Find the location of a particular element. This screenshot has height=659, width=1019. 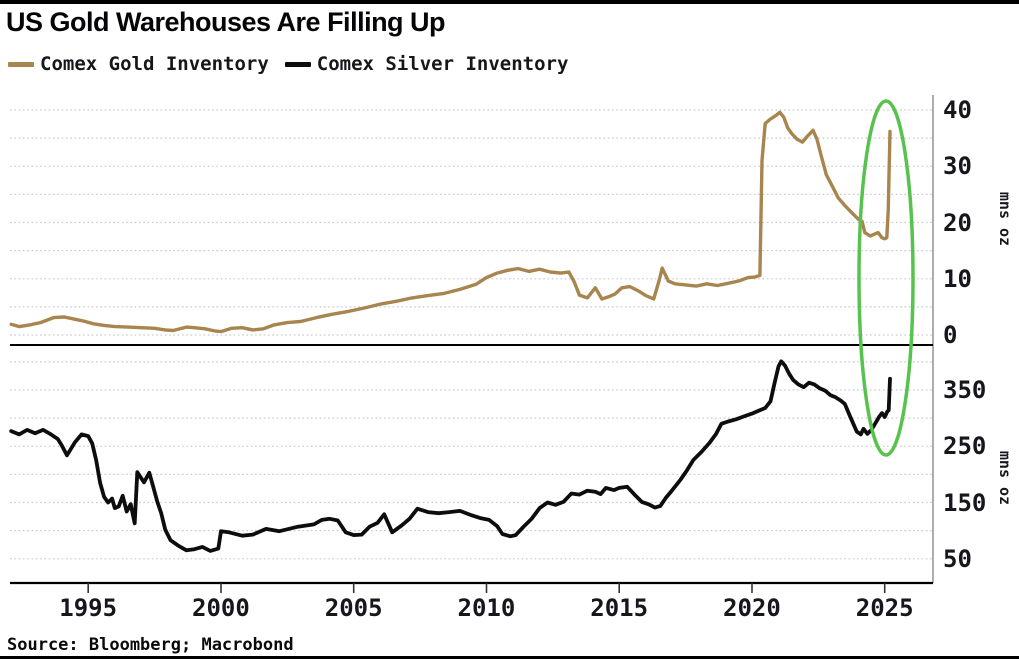

highlight-ellipse-annotation is located at coordinates (886, 278).